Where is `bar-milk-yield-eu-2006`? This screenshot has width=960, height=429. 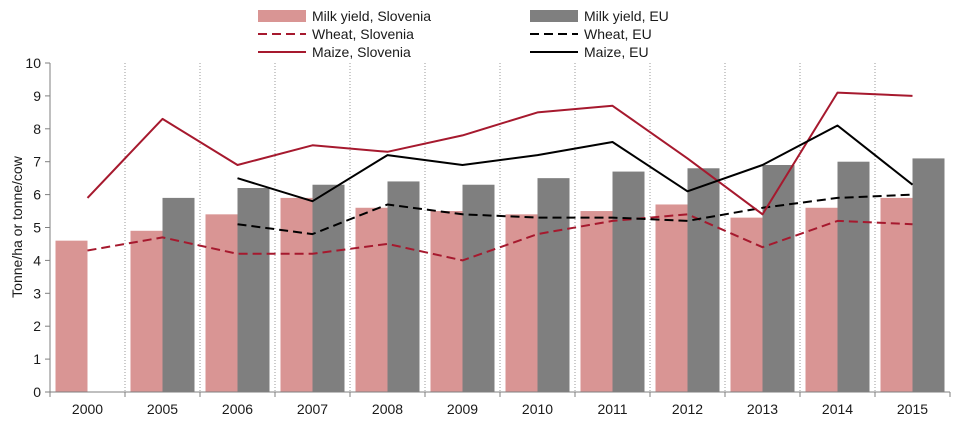
bar-milk-yield-eu-2006 is located at coordinates (253, 290).